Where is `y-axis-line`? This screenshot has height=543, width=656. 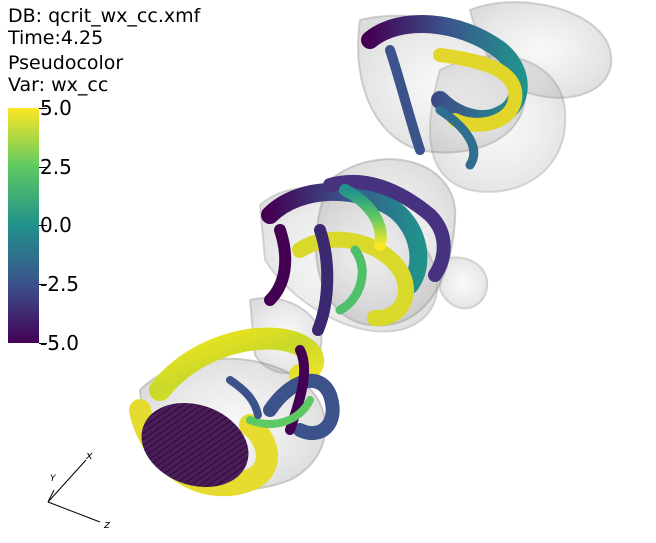 y-axis-line is located at coordinates (51, 496).